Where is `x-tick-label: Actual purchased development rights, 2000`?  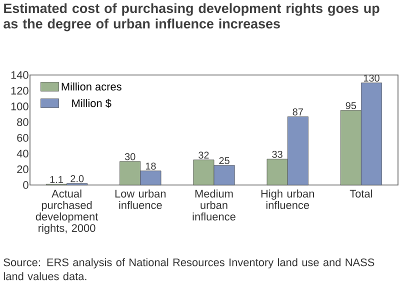 x-tick-label: Actual purchased development rights, 2000 is located at coordinates (67, 212).